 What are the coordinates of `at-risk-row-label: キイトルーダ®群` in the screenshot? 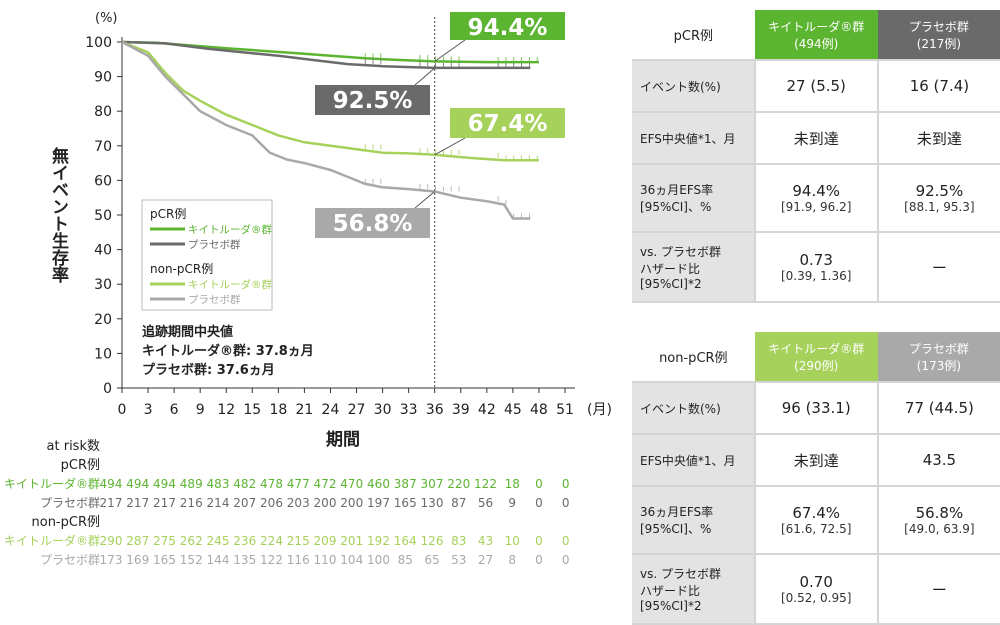 It's located at (52, 483).